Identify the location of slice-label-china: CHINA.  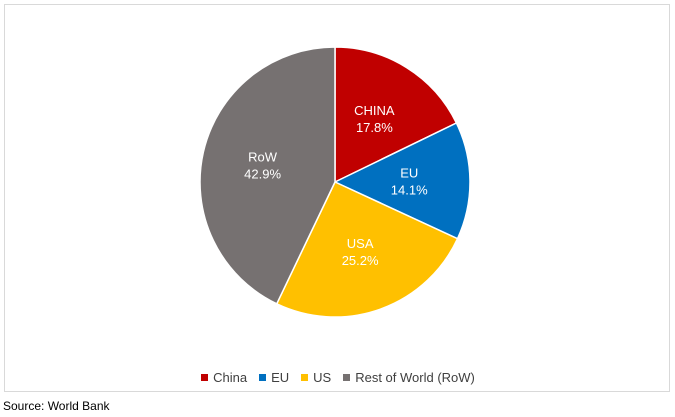
(374, 110).